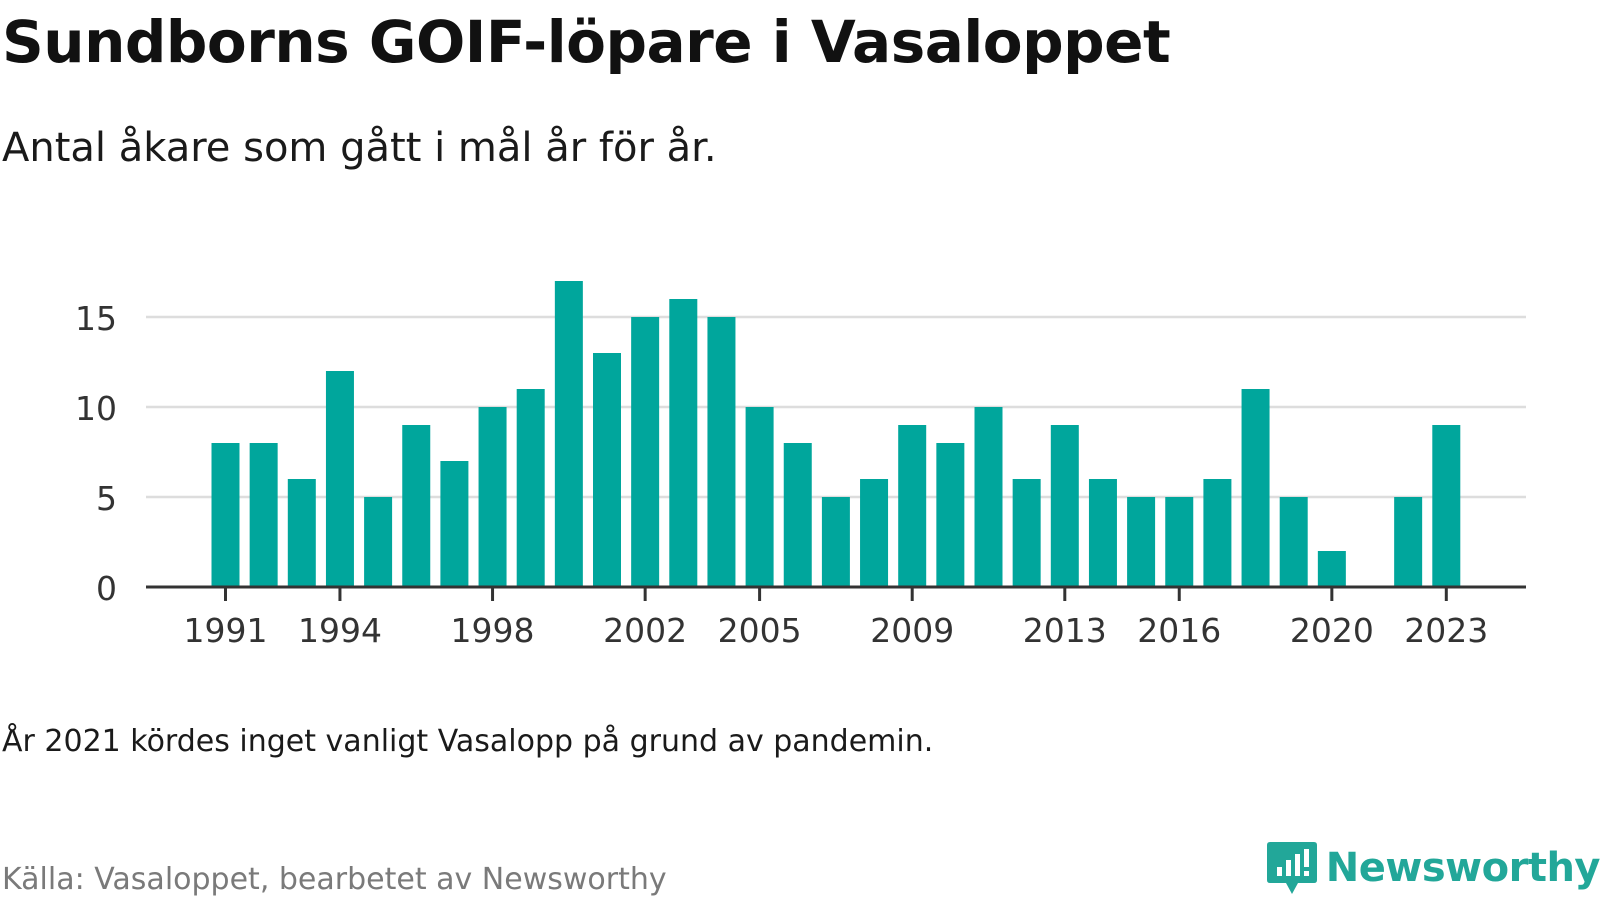 The image size is (1600, 900). Describe the element at coordinates (226, 630) in the screenshot. I see `x-tick-label: 1991` at that location.